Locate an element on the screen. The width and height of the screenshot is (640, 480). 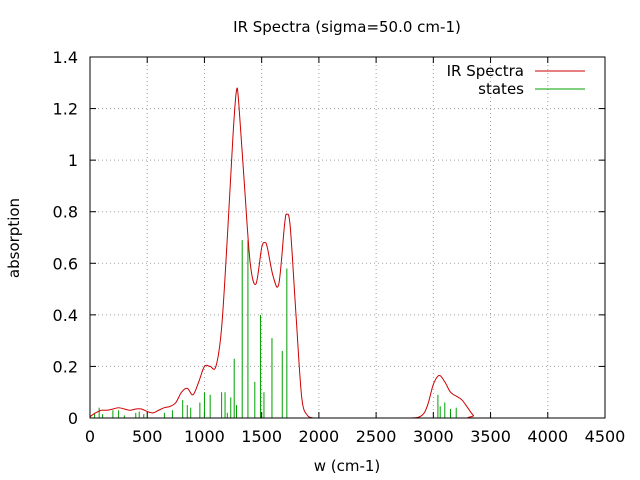
legend-ir-spectra-label: IR Spectra is located at coordinates (485, 71).